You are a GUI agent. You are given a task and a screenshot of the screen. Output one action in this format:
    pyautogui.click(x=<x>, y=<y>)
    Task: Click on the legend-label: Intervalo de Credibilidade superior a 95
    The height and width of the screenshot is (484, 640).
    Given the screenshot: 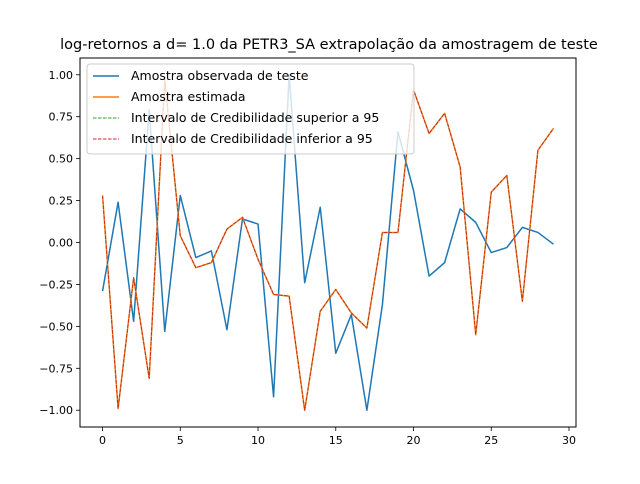 What is the action you would take?
    pyautogui.click(x=255, y=117)
    